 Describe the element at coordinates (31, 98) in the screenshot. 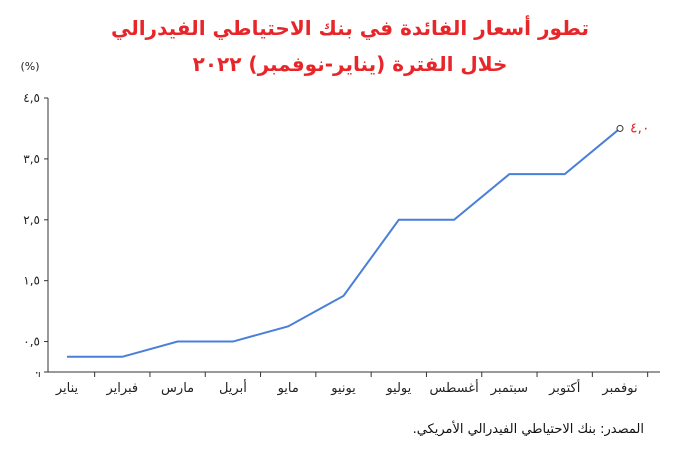

I see `y-tick-label: ٤,٥` at that location.